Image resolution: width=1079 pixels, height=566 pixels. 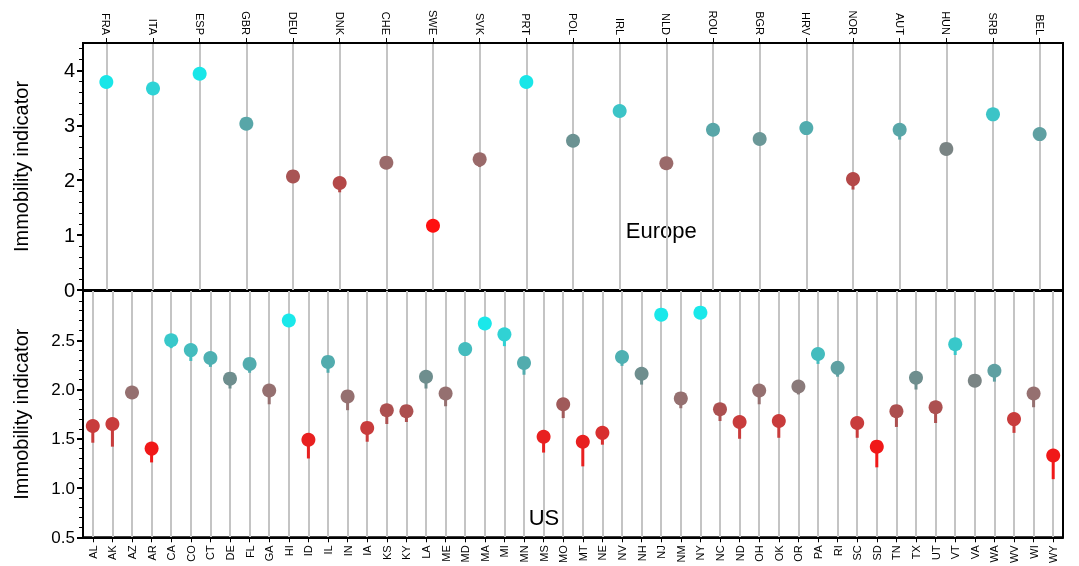 I want to click on x-tick-label: NOR, so click(x=853, y=23).